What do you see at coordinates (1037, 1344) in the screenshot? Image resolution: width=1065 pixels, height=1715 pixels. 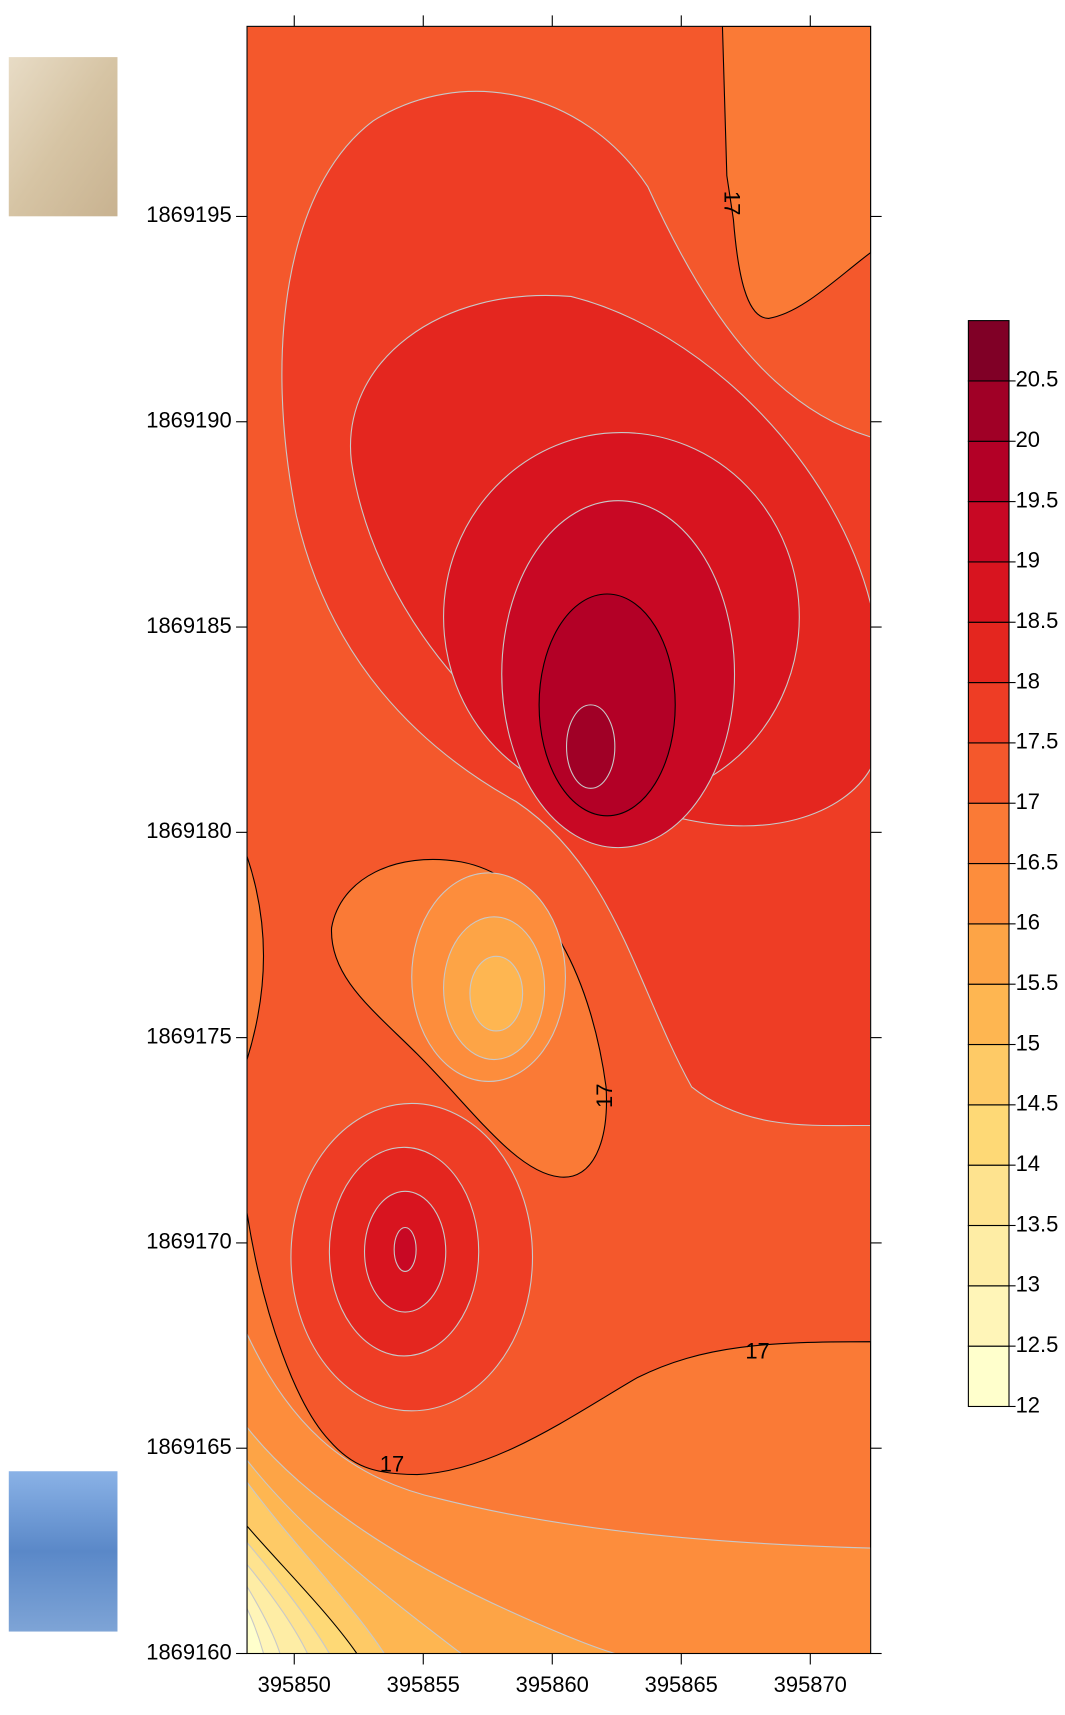 I see `colorbar-tick-label: 12.5` at bounding box center [1037, 1344].